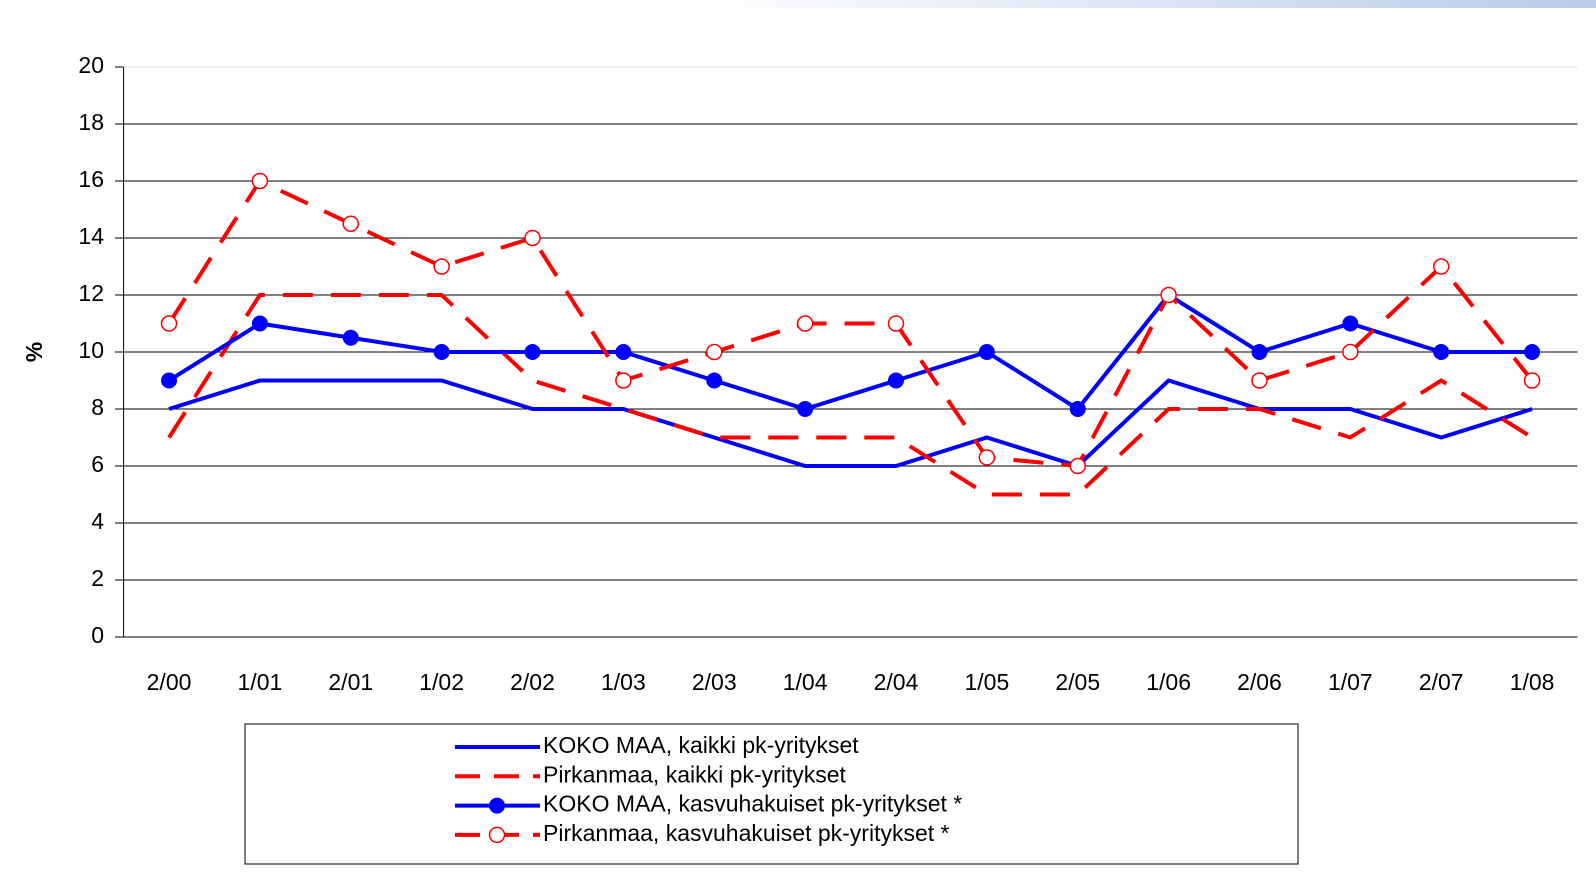 The height and width of the screenshot is (877, 1596). Describe the element at coordinates (91, 122) in the screenshot. I see `y-tick-label: 18` at that location.